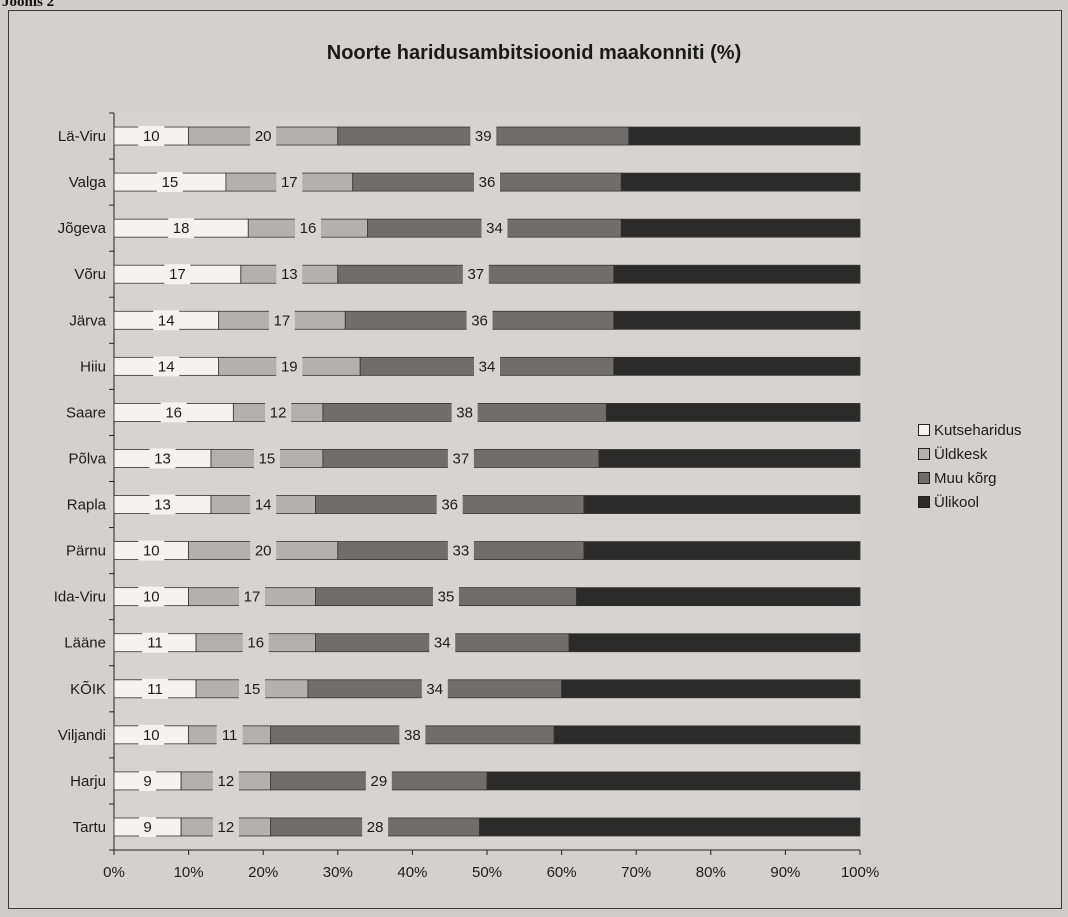  Describe the element at coordinates (461, 551) in the screenshot. I see `data-label-muu-korg: 33` at that location.